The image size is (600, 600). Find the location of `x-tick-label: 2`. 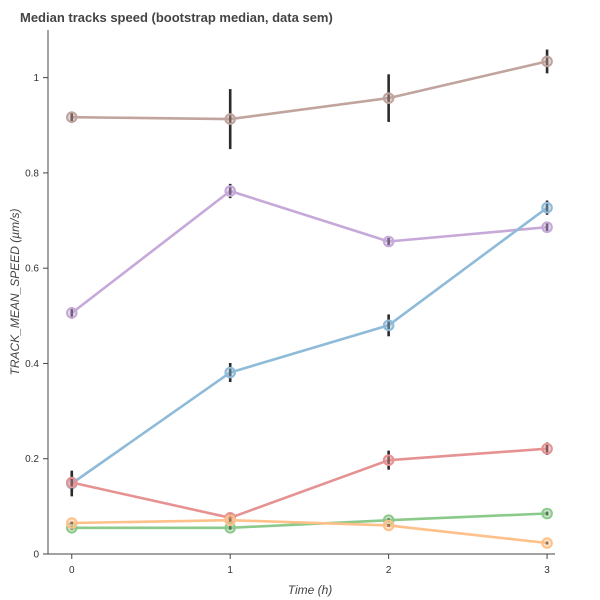

x-tick-label: 2 is located at coordinates (389, 570).